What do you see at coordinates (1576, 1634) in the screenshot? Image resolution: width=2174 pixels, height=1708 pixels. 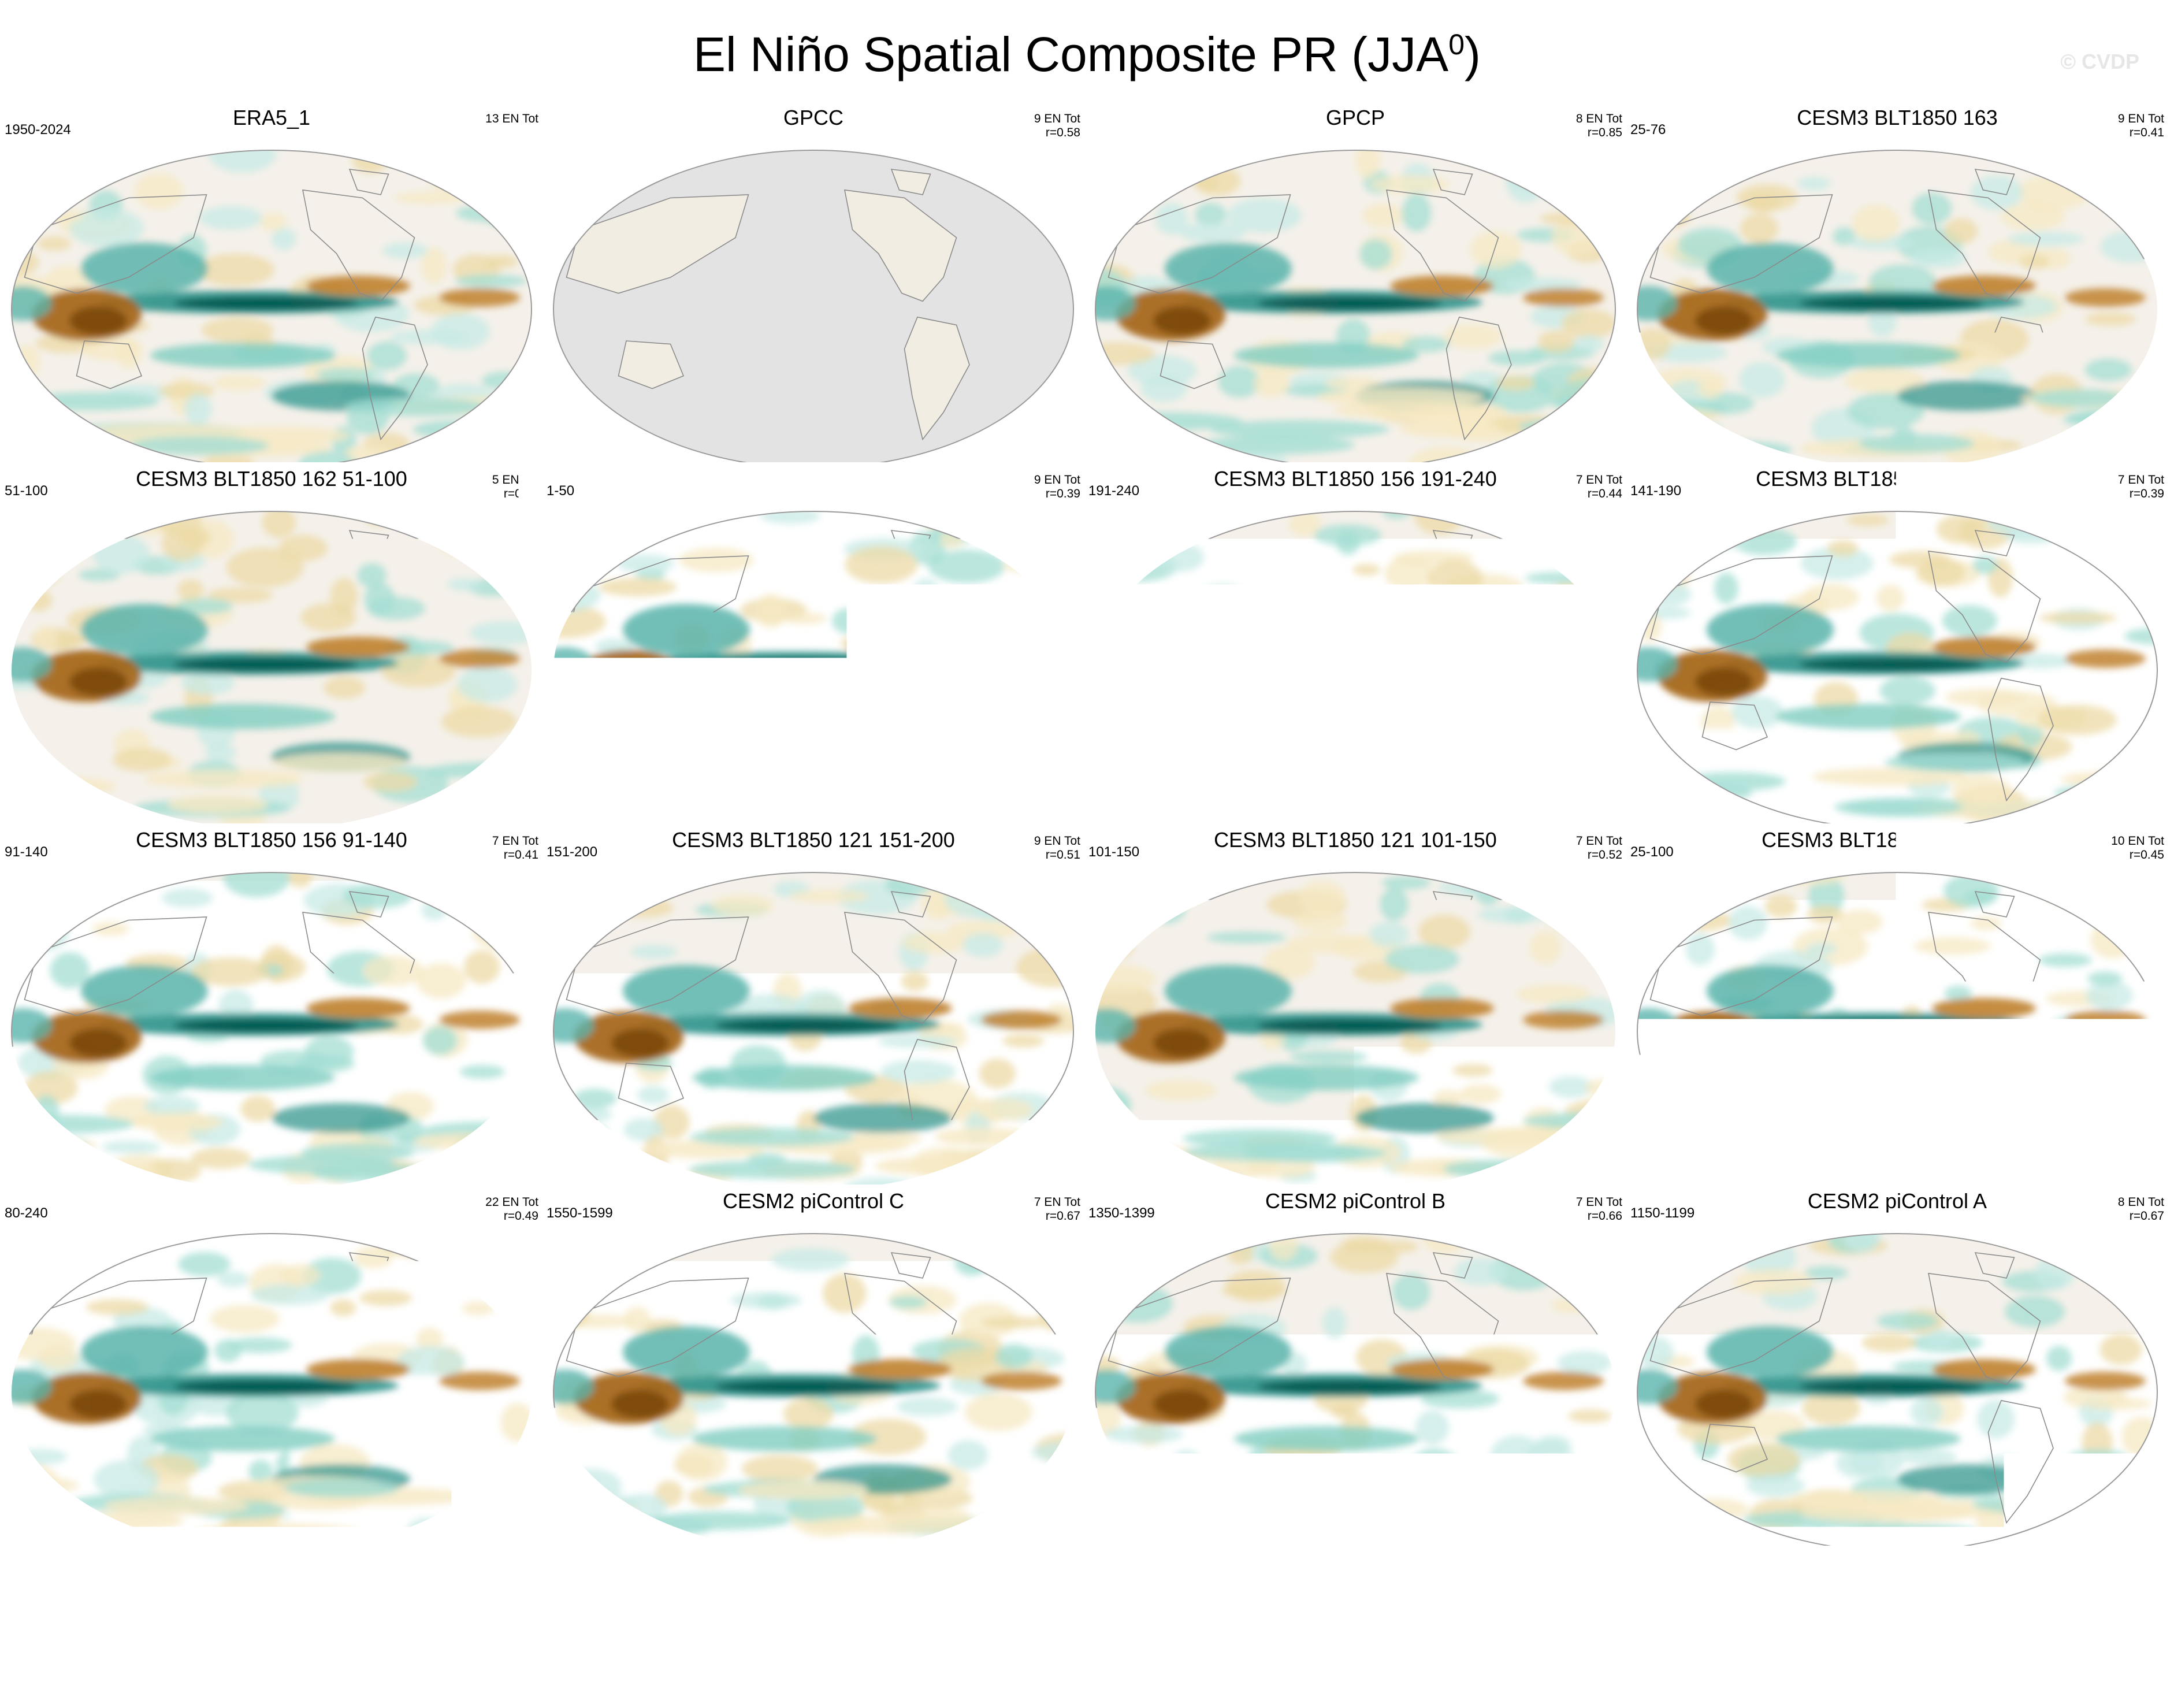 I see `colorbar-tick-label: 3` at bounding box center [1576, 1634].